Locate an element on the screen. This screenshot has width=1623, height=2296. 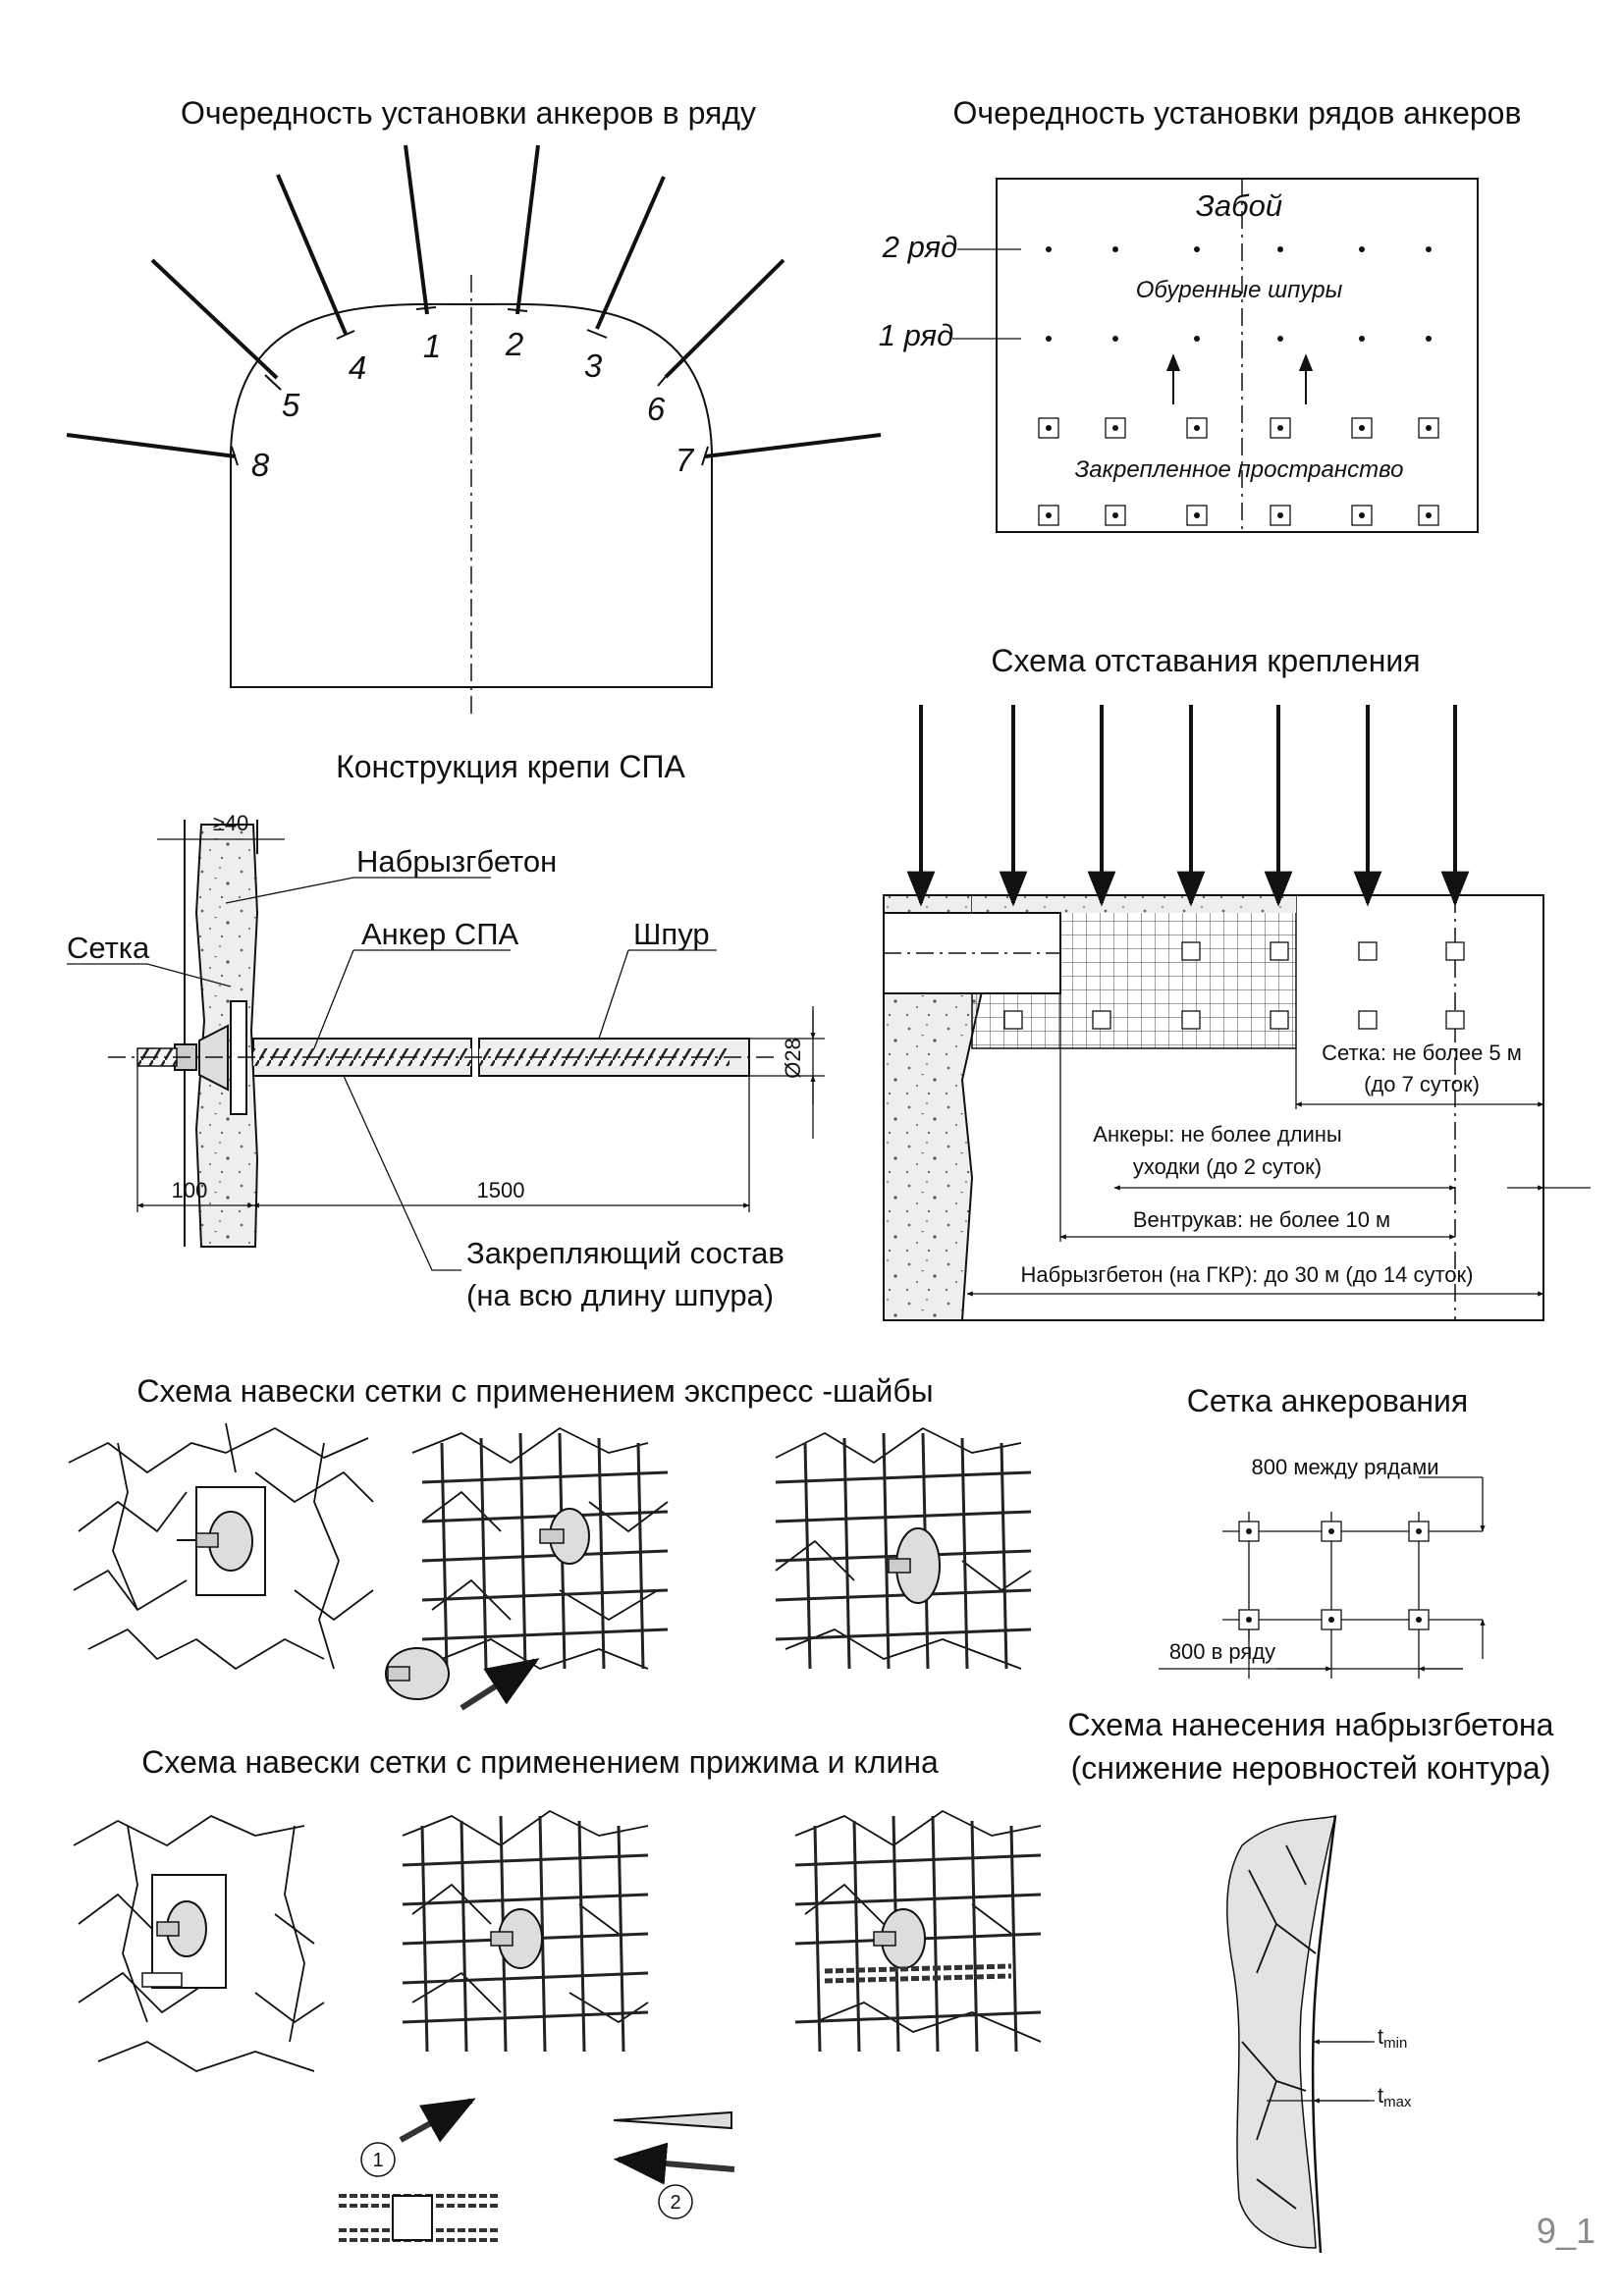
tunnel-profile is located at coordinates (471, 495).